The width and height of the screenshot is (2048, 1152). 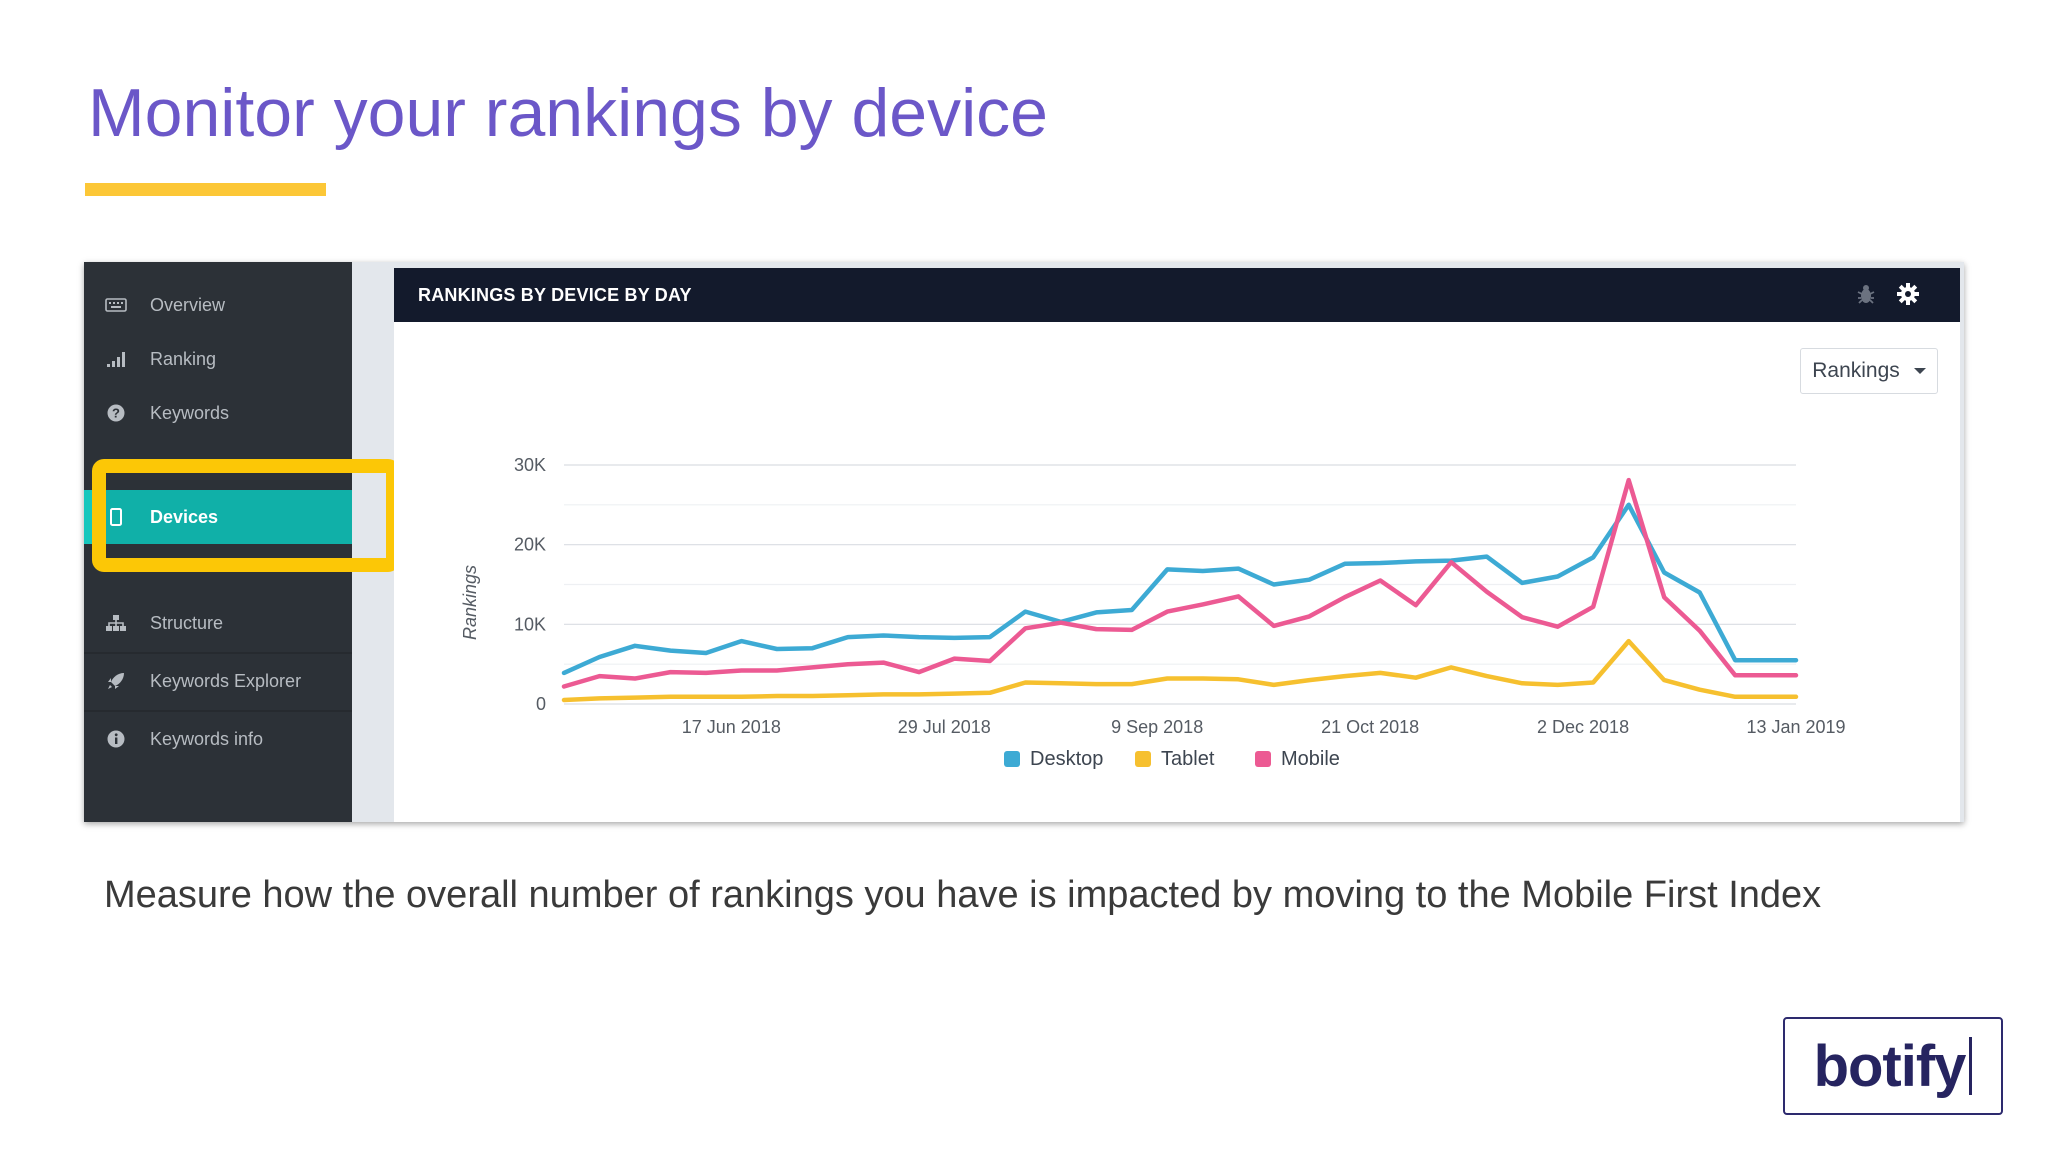 I want to click on x-tick-label: 17 Jun 2018, so click(x=731, y=727).